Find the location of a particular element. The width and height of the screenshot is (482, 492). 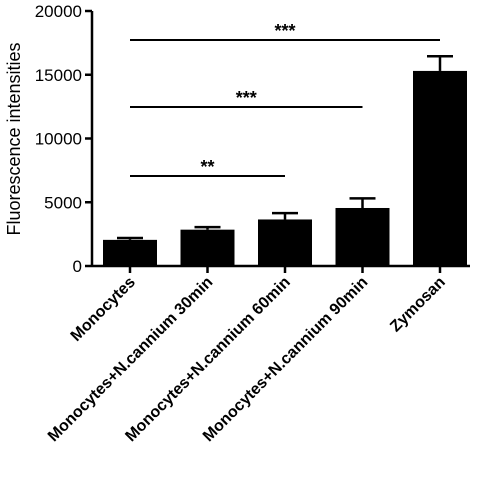

x-tick-label: Monocytes is located at coordinates (103, 309).